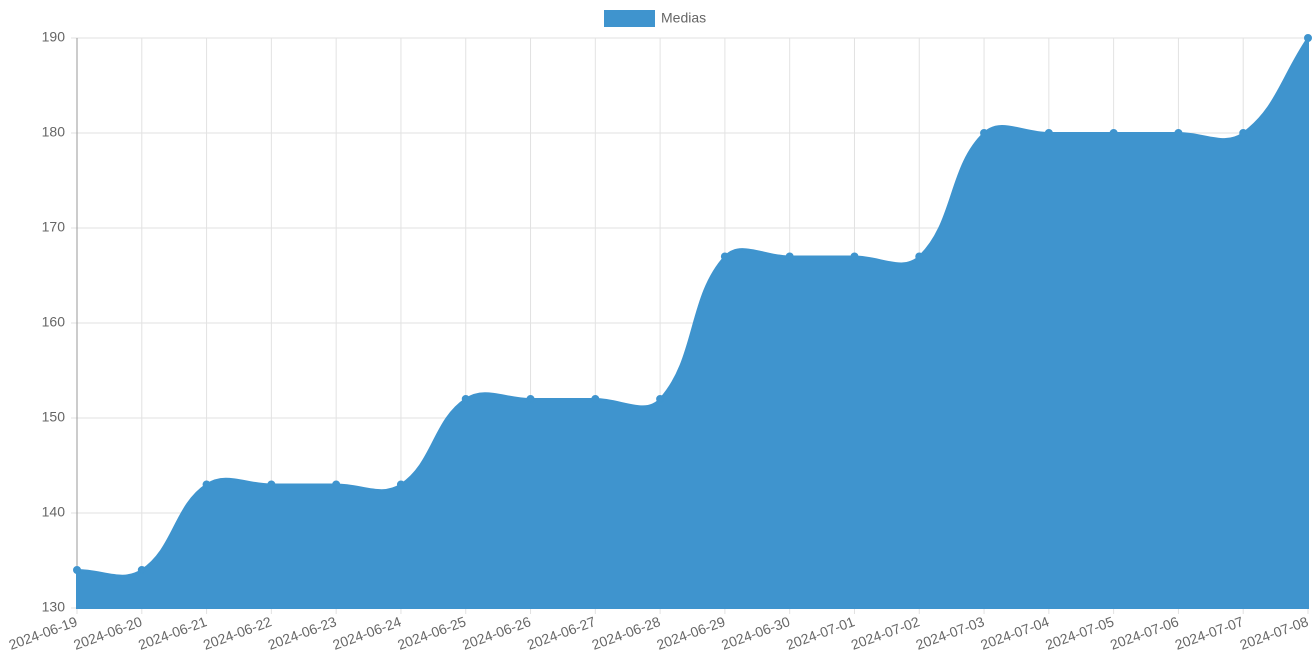 This screenshot has width=1315, height=657. What do you see at coordinates (1144, 633) in the screenshot?
I see `x-tick-label: 2024-07-06` at bounding box center [1144, 633].